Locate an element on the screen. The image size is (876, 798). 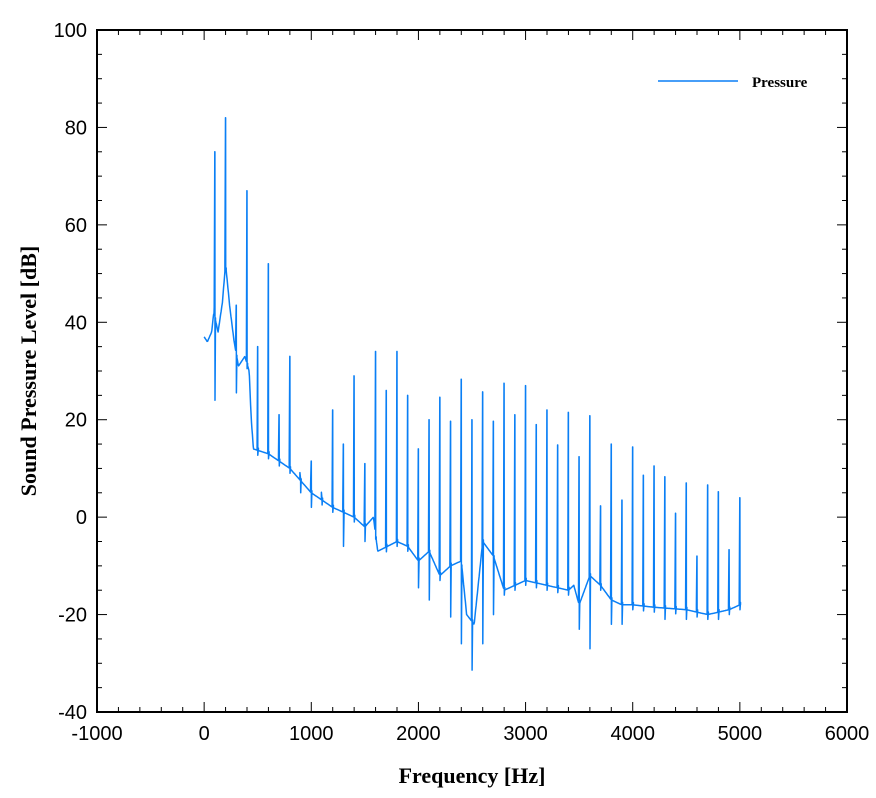
x-tick-label: 1000 is located at coordinates (311, 734).